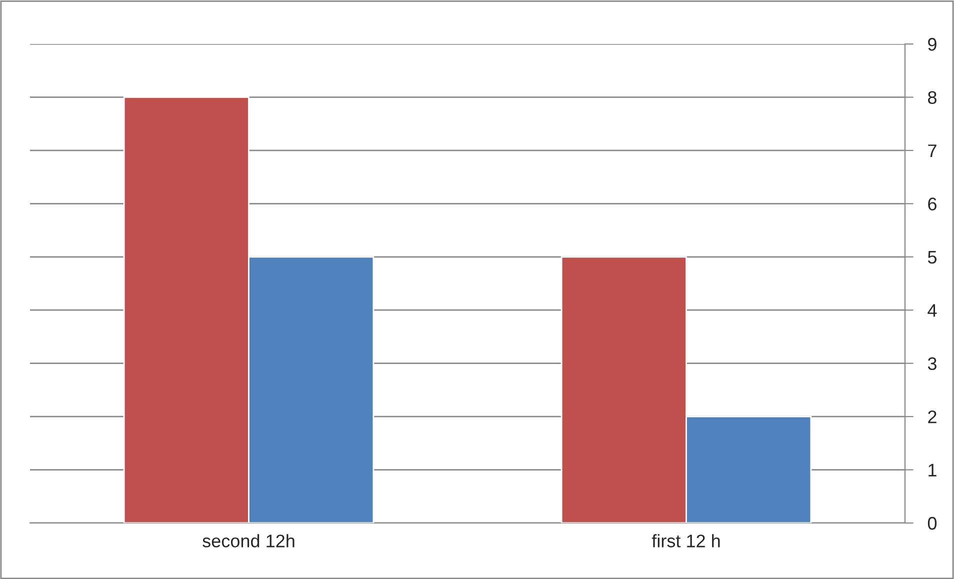  Describe the element at coordinates (932, 257) in the screenshot. I see `y-tick-label: 5` at that location.